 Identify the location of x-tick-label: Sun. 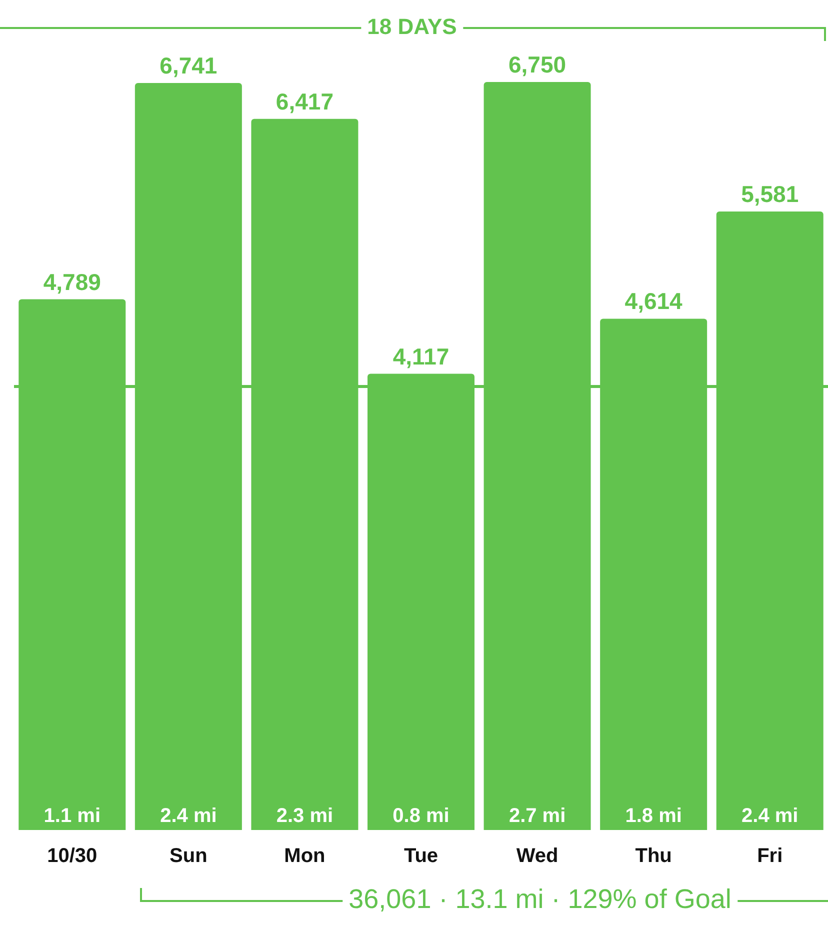
(189, 856).